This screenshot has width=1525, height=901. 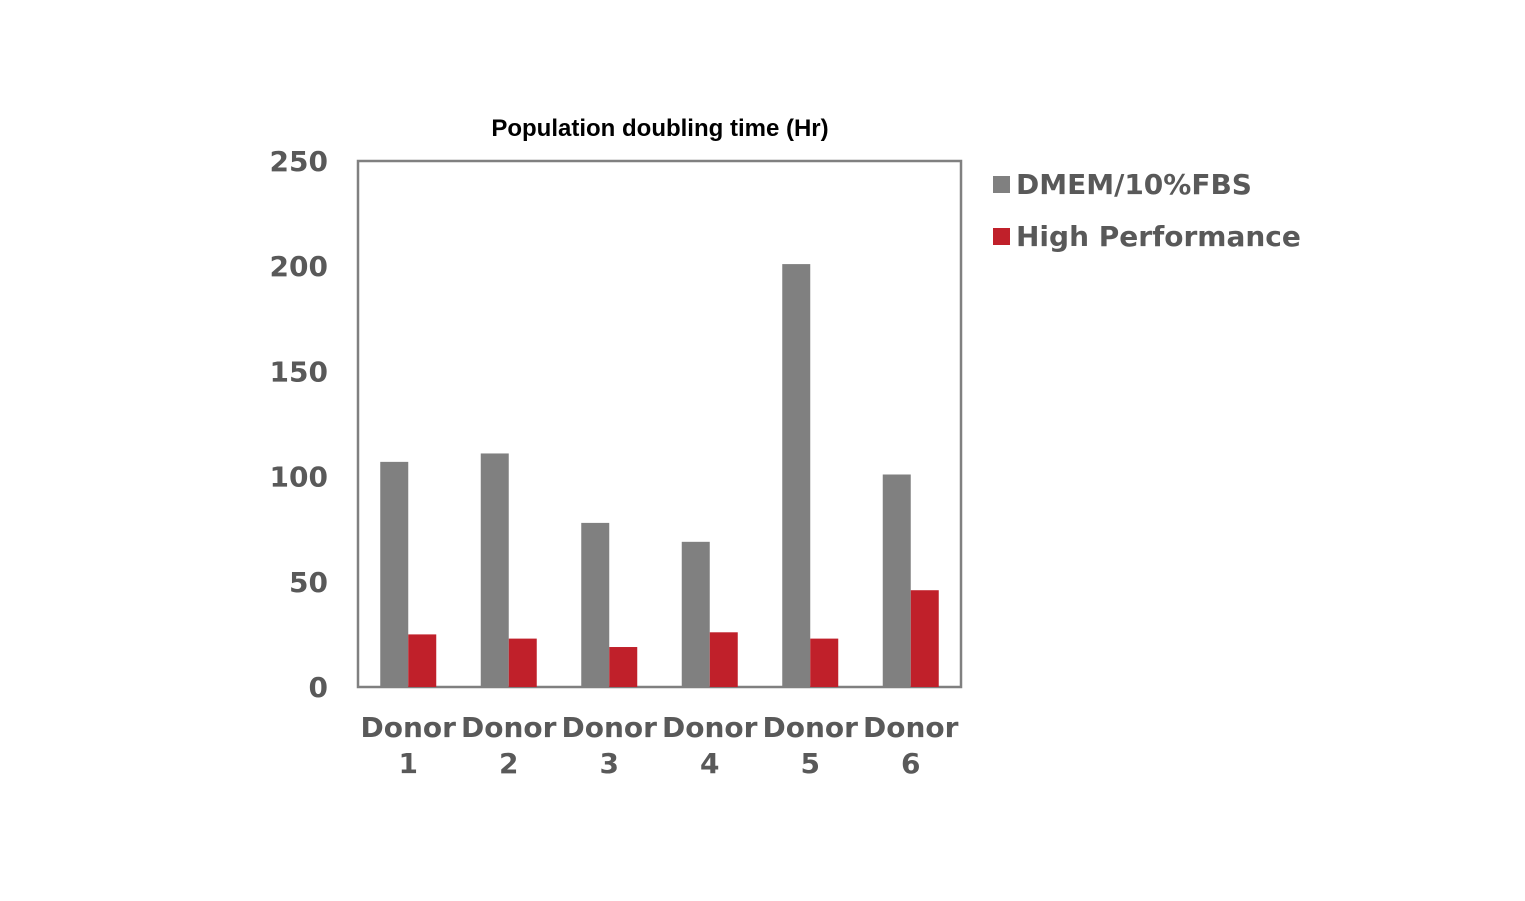 I want to click on y-tick-label: 100, so click(x=299, y=477).